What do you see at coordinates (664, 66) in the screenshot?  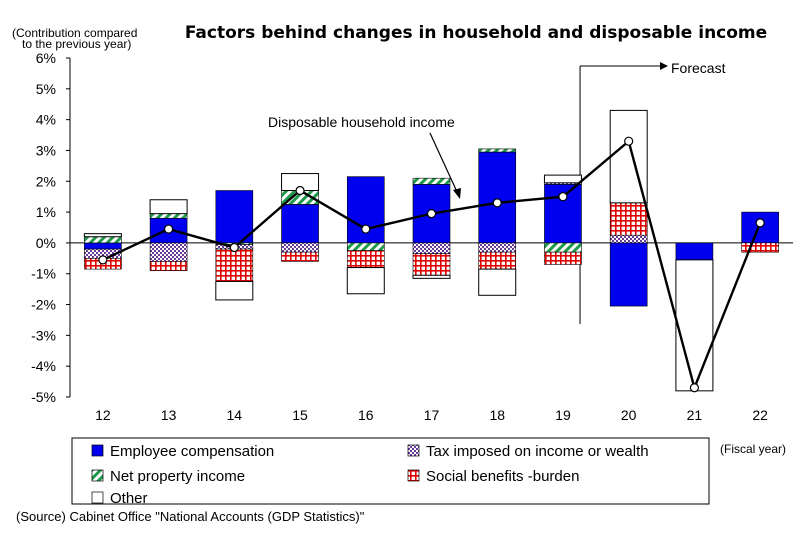 I see `forecast-arrow-head` at bounding box center [664, 66].